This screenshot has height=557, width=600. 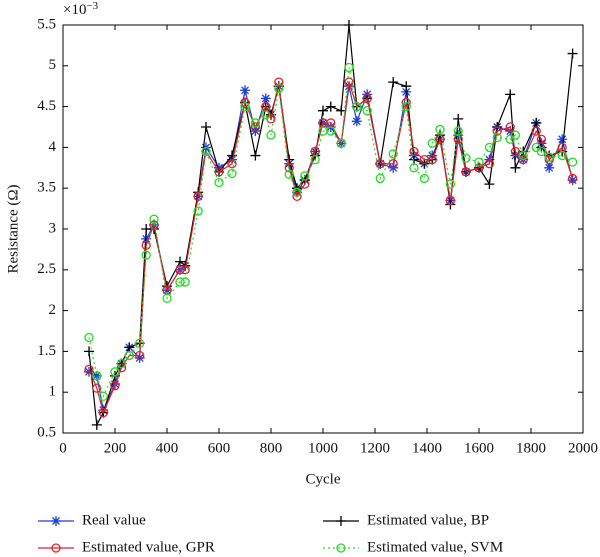 What do you see at coordinates (479, 448) in the screenshot?
I see `x-tick-label: 1600` at bounding box center [479, 448].